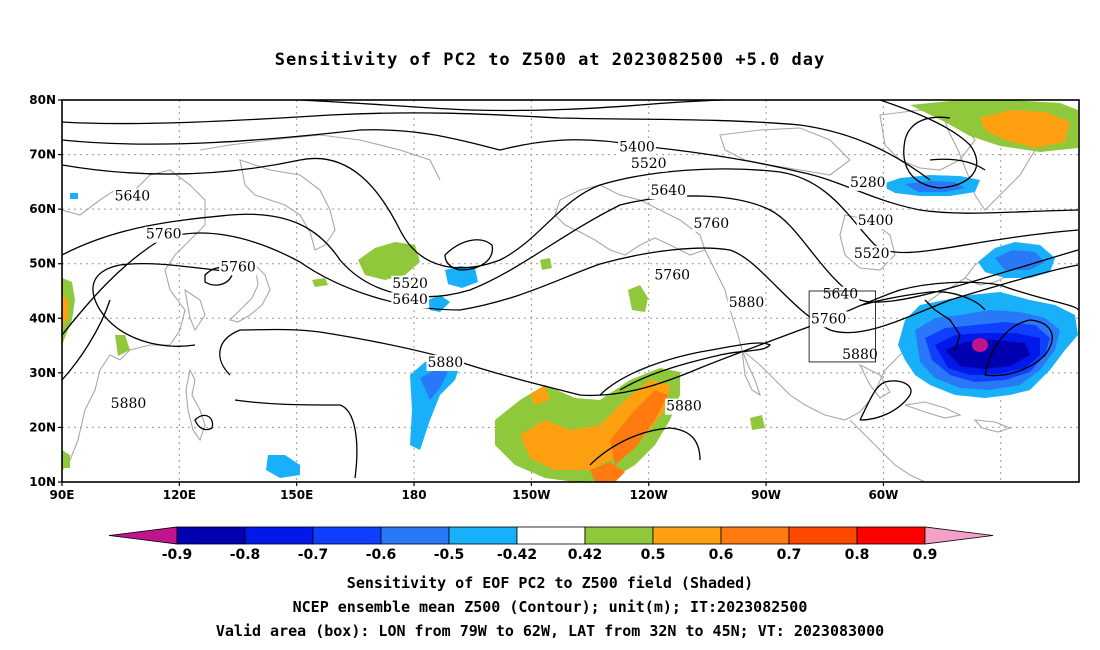 The height and width of the screenshot is (650, 1100). I want to click on lon-label: 90E, so click(62, 495).